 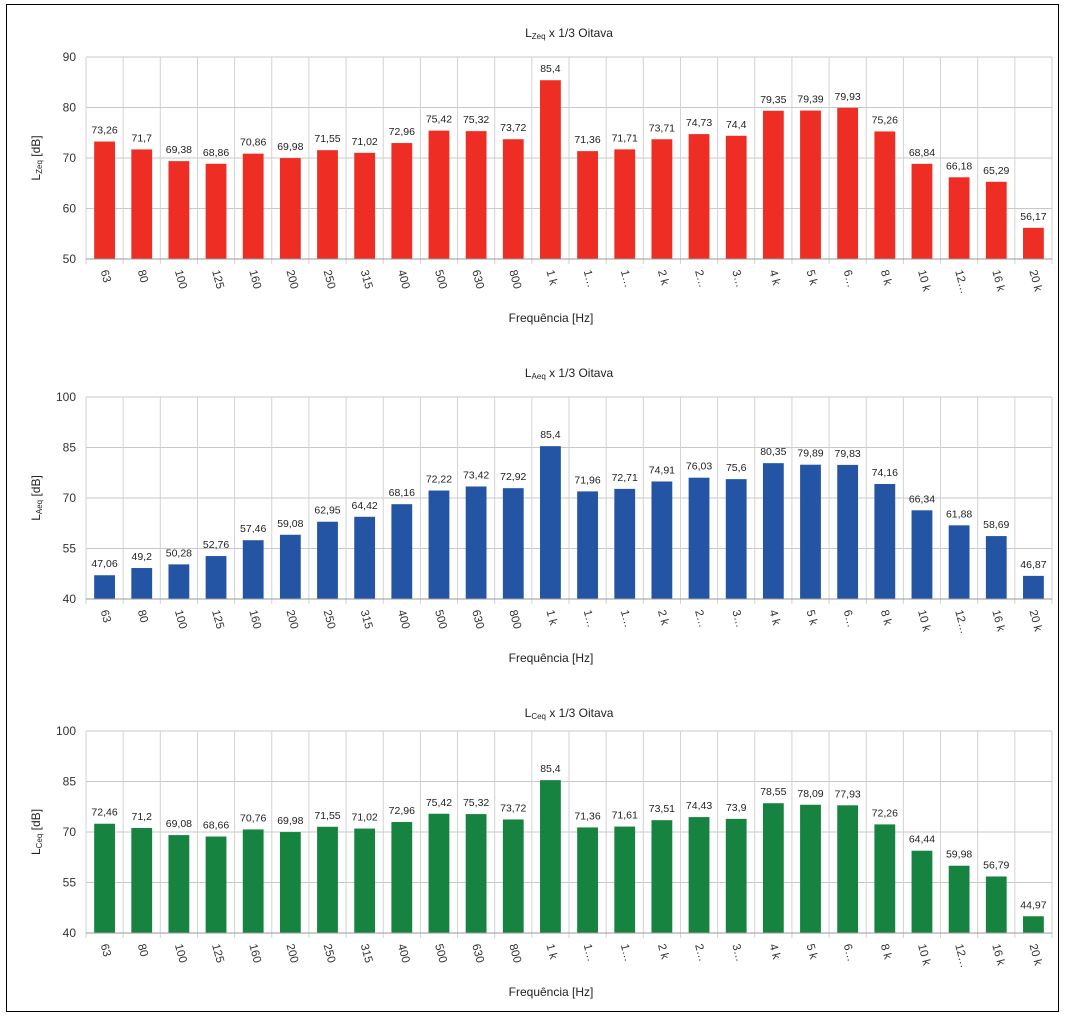 What do you see at coordinates (439, 120) in the screenshot?
I see `lzeq-data-label-9: 75,42` at bounding box center [439, 120].